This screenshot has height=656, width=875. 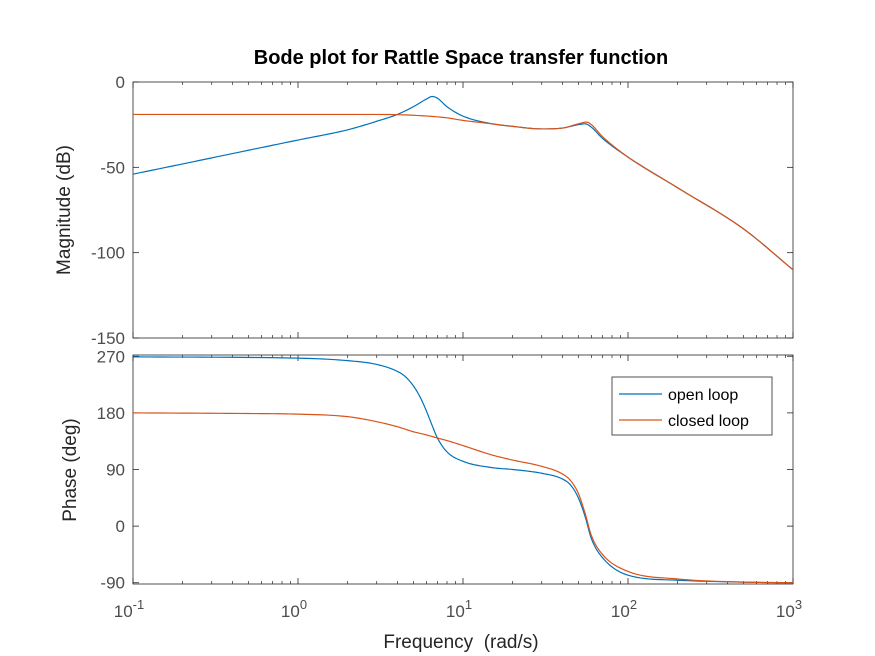 I want to click on y-tick-label: 270, so click(x=111, y=356).